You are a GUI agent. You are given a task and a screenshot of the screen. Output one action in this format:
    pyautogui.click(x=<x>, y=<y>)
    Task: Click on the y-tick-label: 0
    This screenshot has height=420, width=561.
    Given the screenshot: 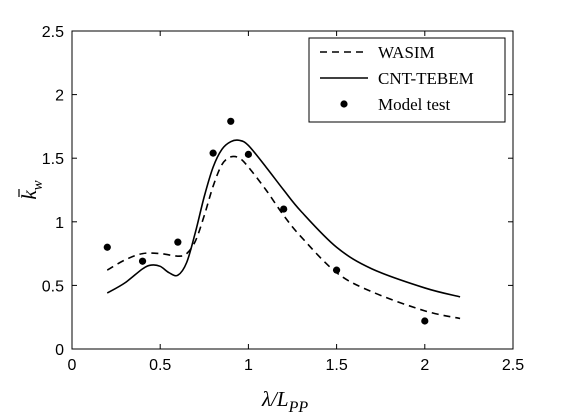 What is the action you would take?
    pyautogui.click(x=59, y=350)
    